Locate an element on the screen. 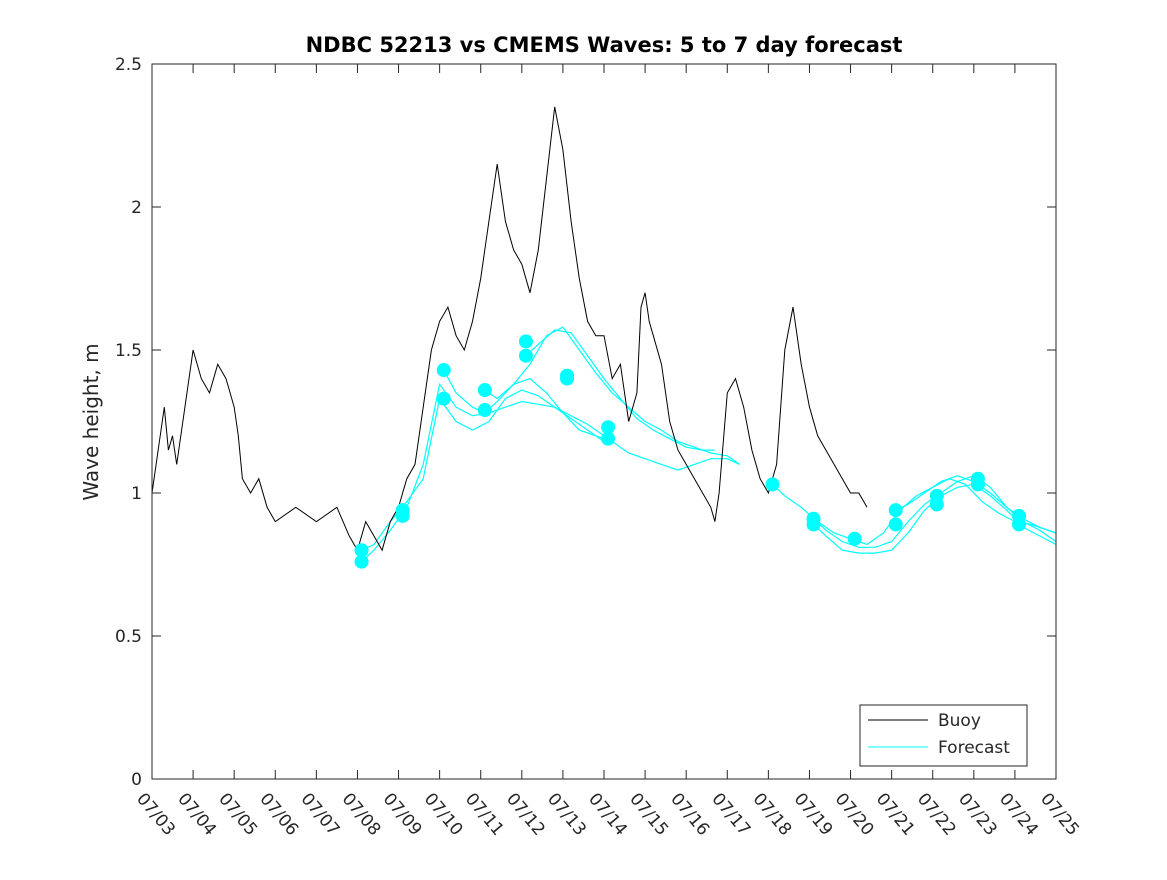 The height and width of the screenshot is (880, 1167). y-tick-label-0: 0 is located at coordinates (136, 780).